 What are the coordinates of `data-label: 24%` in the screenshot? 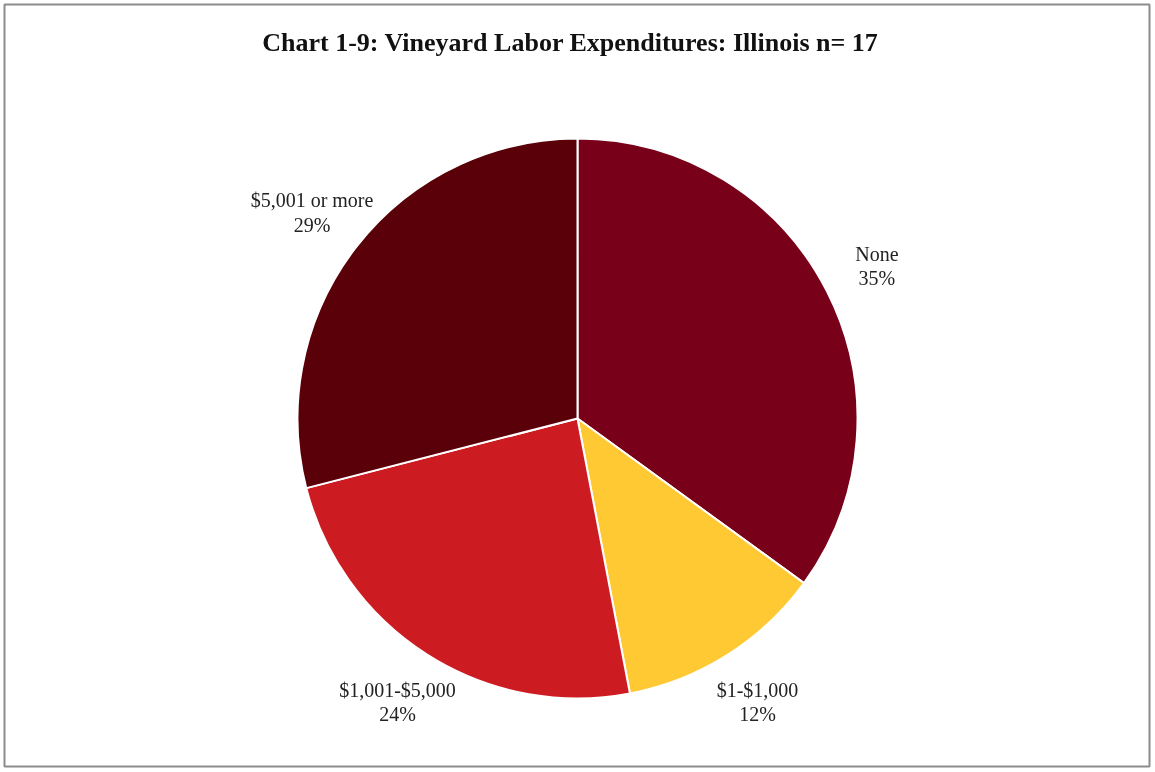 It's located at (397, 714).